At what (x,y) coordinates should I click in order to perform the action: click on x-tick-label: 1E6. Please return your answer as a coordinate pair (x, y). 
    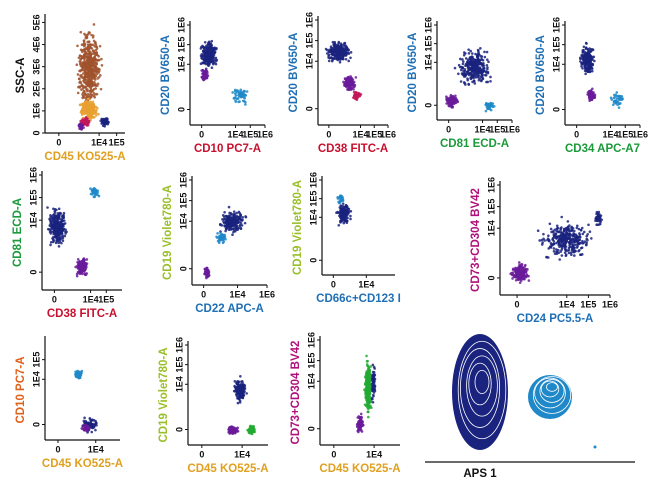
    Looking at the image, I should click on (512, 129).